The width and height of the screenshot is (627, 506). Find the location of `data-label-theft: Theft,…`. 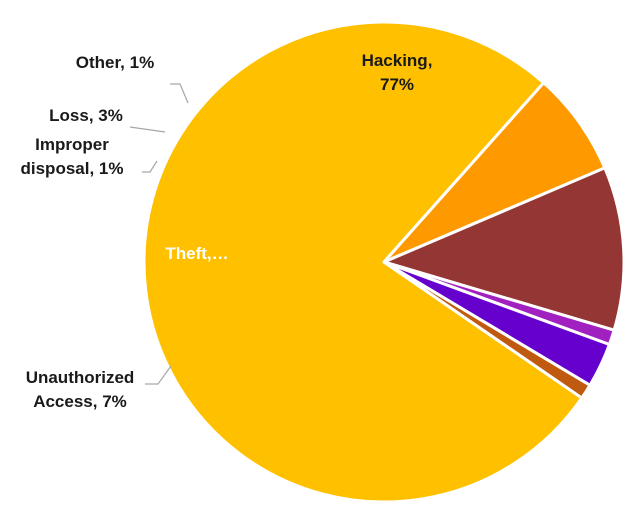

data-label-theft: Theft,… is located at coordinates (196, 253).